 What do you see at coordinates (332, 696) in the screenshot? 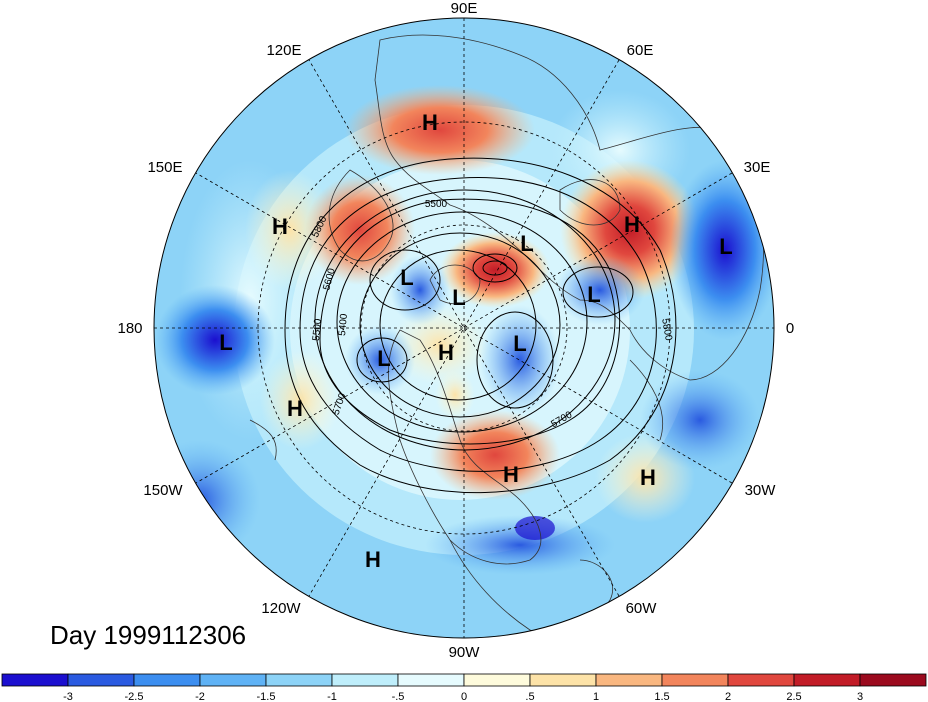
I see `colorbar-tick-label: -1` at bounding box center [332, 696].